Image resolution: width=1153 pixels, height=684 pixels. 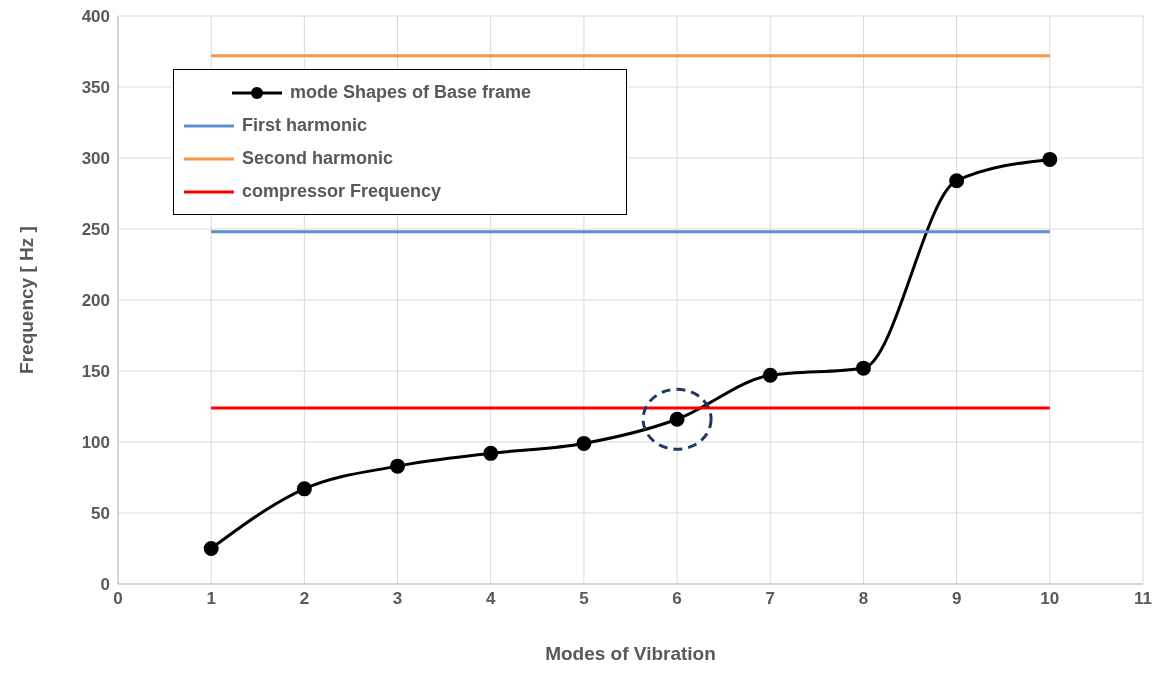 What do you see at coordinates (105, 585) in the screenshot?
I see `y-tick-label: 0` at bounding box center [105, 585].